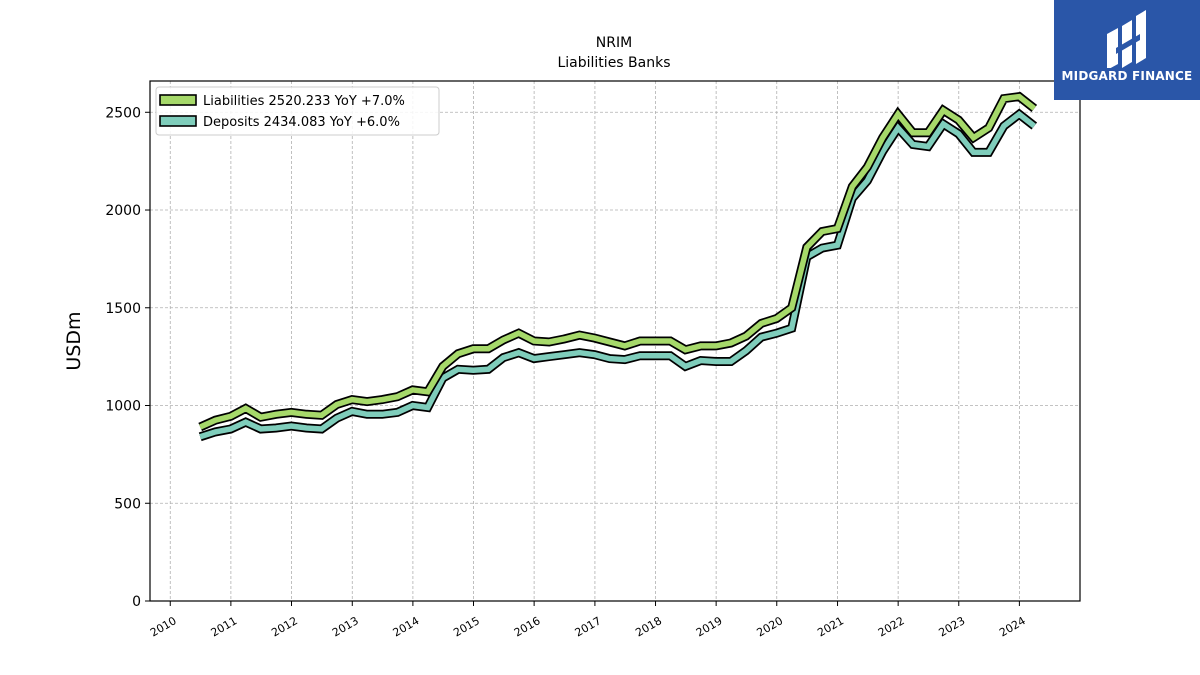 Image resolution: width=1200 pixels, height=675 pixels. I want to click on x-tick-label: 2012, so click(284, 626).